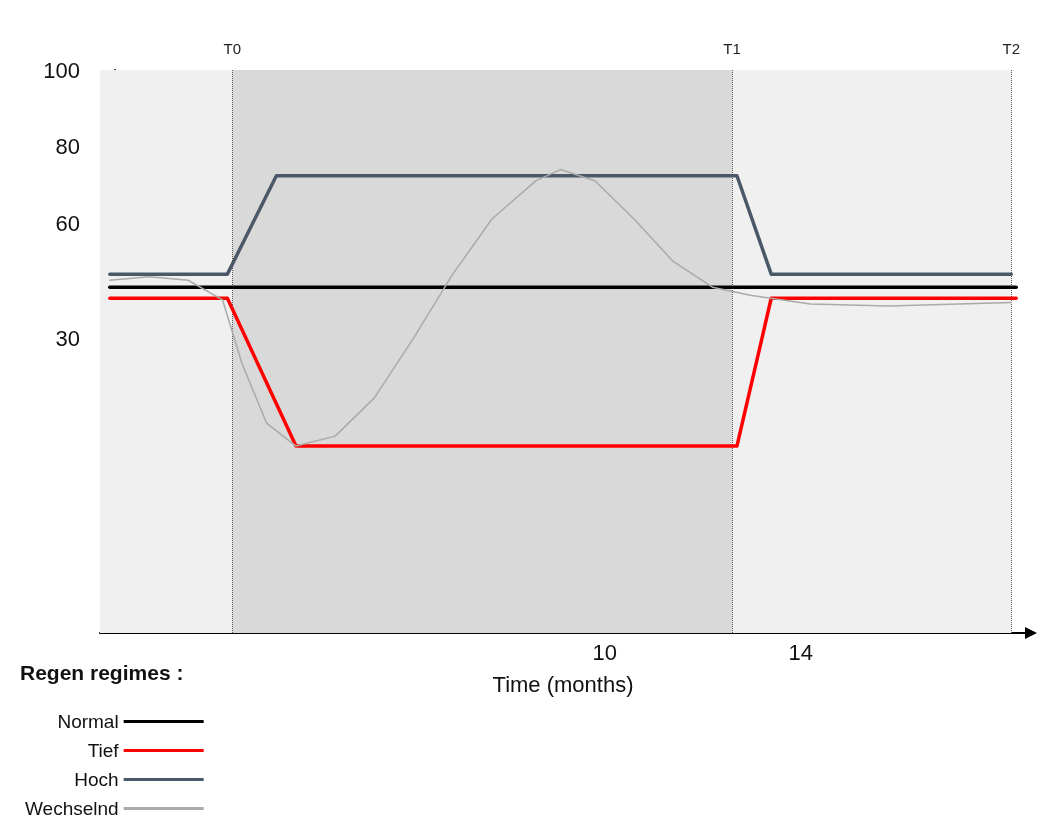 This screenshot has width=1056, height=833. Describe the element at coordinates (96, 779) in the screenshot. I see `legend-label: Hoch` at that location.